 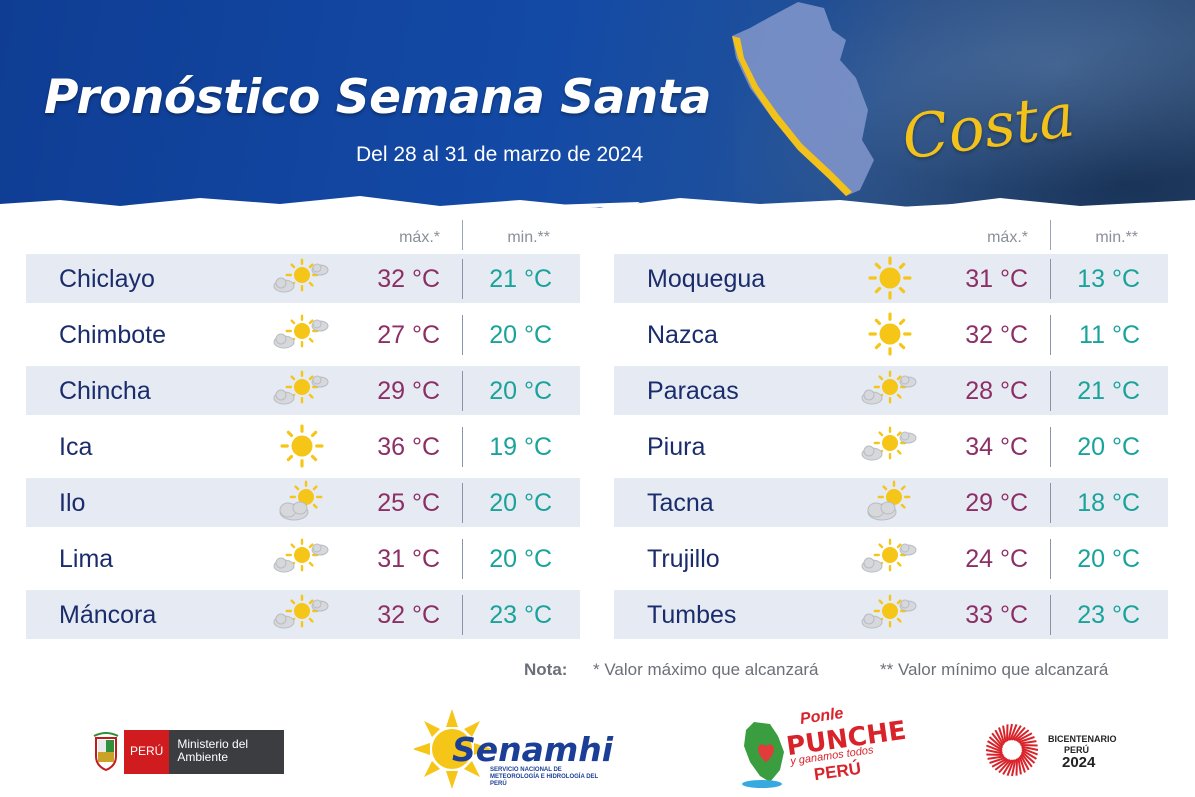 What do you see at coordinates (1109, 335) in the screenshot?
I see `min-temperature: 11 °C` at bounding box center [1109, 335].